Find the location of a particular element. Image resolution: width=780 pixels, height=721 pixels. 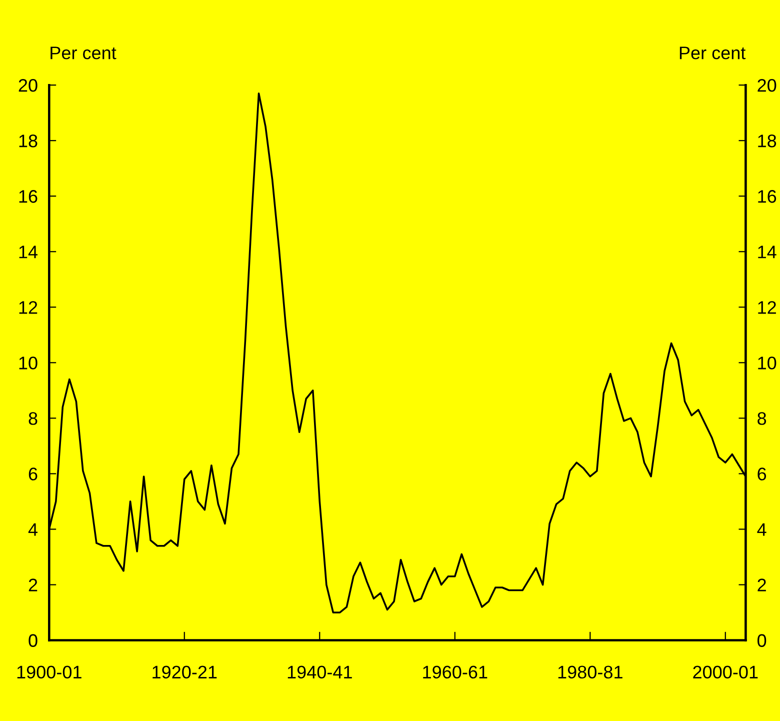

y2-tick-label: 16 is located at coordinates (767, 196).